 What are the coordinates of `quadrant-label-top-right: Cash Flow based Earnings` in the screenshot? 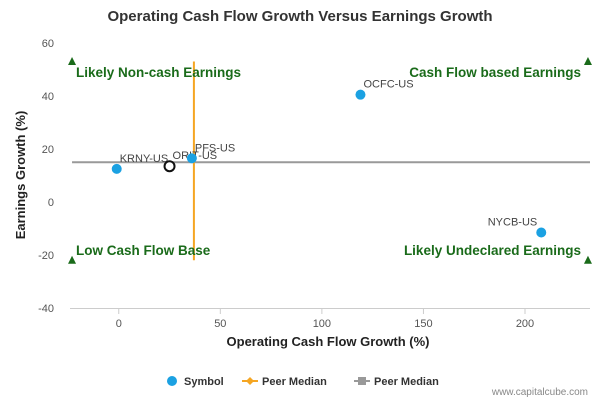 It's located at (495, 72).